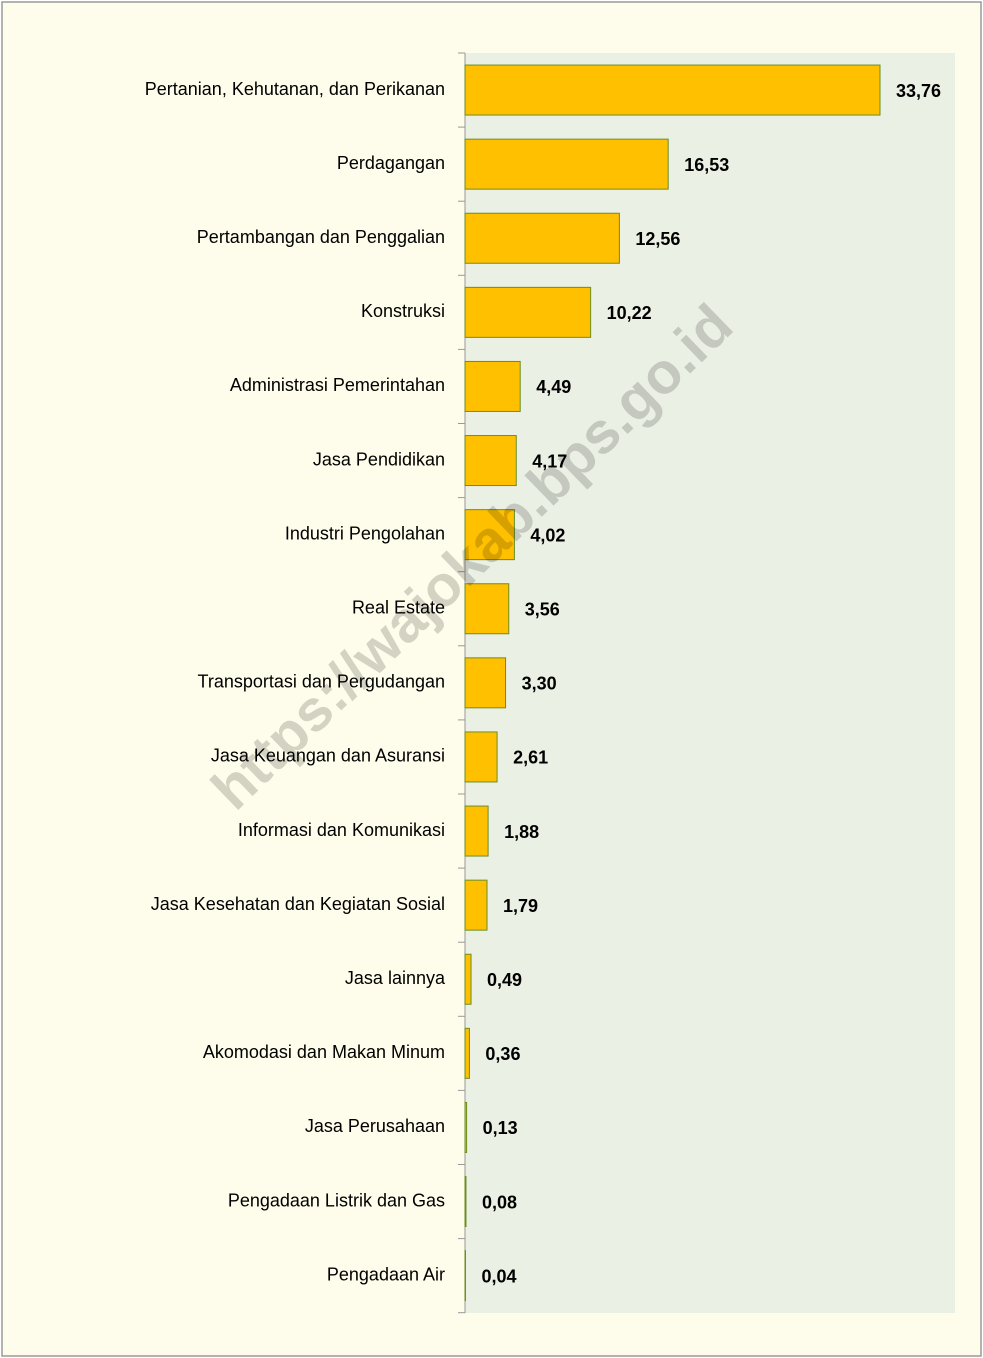 Image resolution: width=983 pixels, height=1358 pixels. What do you see at coordinates (324, 1052) in the screenshot?
I see `category-label: Akomodasi dan Makan Minum` at bounding box center [324, 1052].